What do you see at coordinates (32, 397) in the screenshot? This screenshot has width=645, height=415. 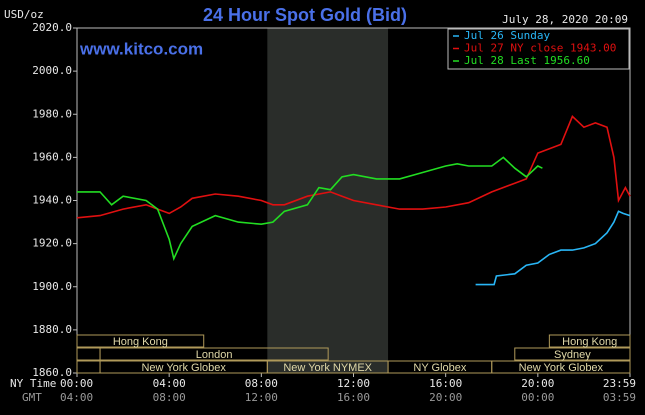 I see `x-row-label: GMT` at bounding box center [32, 397].